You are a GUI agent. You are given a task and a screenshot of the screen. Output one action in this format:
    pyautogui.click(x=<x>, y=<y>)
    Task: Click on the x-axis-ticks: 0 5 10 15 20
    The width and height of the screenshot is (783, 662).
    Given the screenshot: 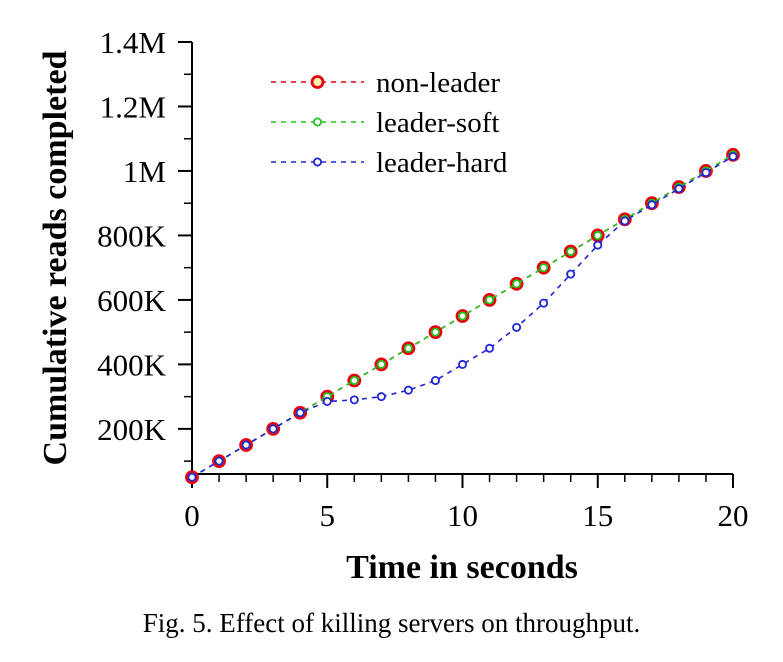 What is the action you would take?
    pyautogui.click(x=466, y=503)
    